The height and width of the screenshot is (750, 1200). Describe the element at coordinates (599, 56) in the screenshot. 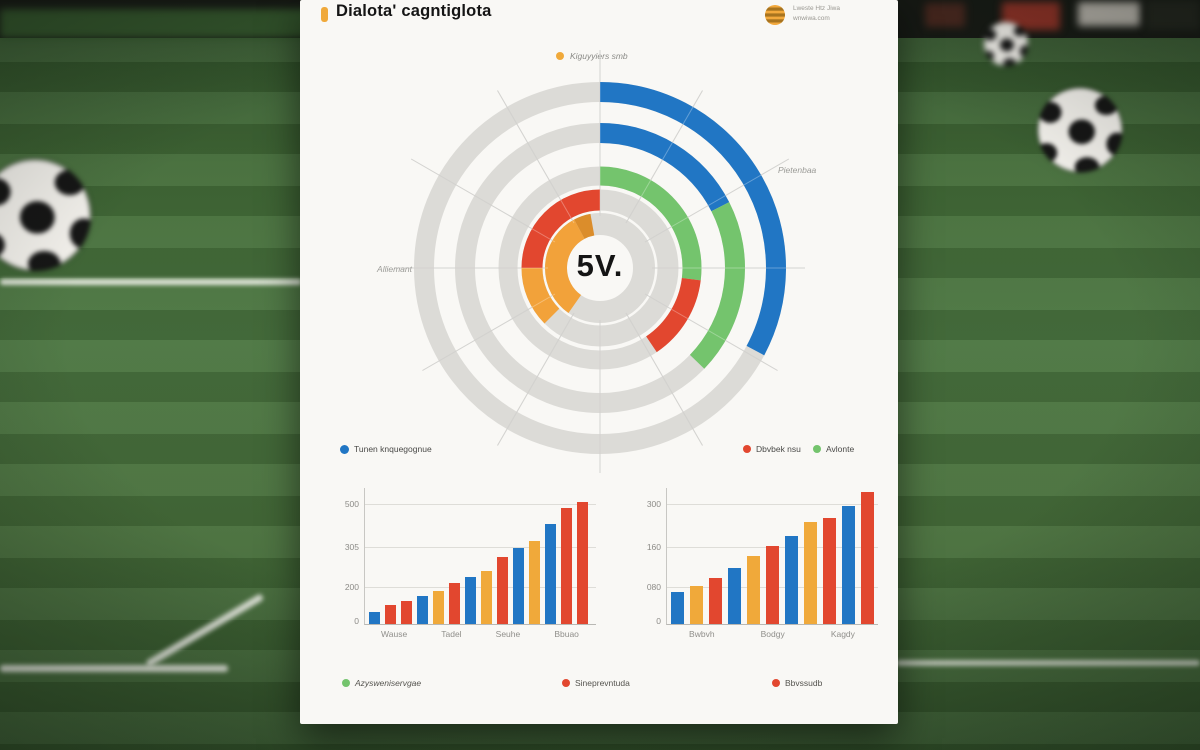

I see `radial-label-text: Kiguyyiers smb` at that location.